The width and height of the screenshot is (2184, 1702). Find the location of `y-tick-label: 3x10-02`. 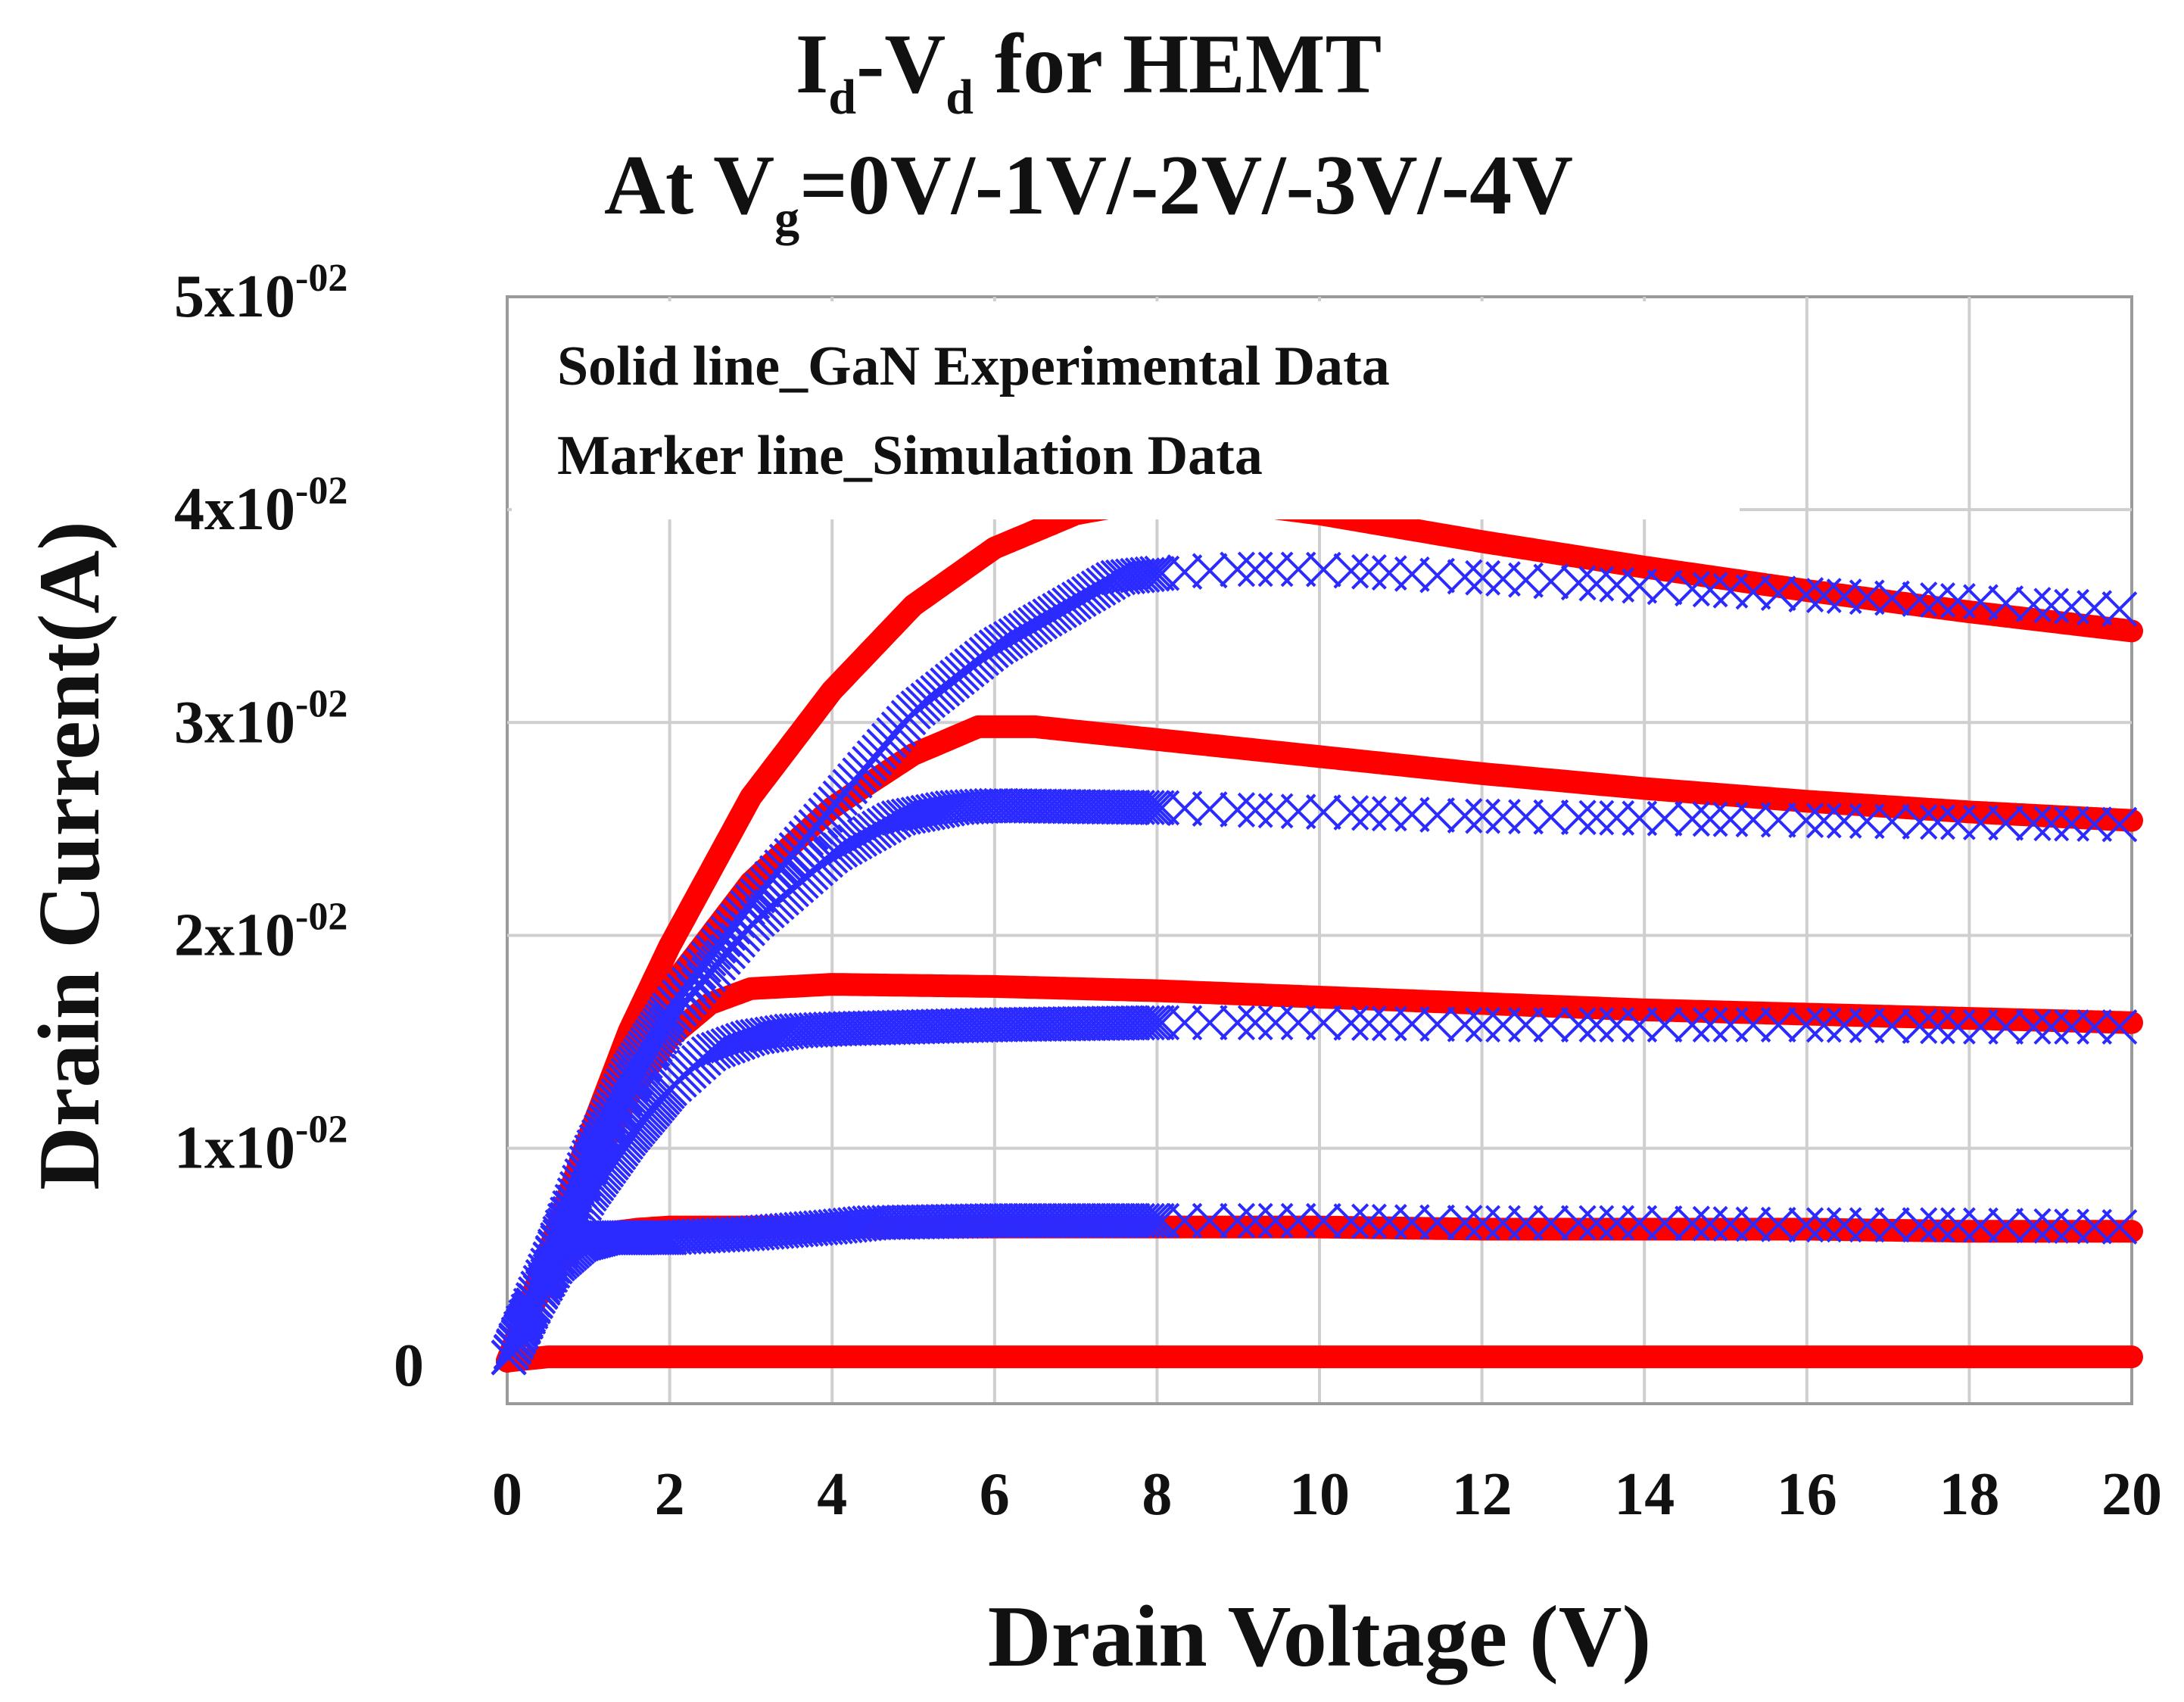

y-tick-label: 3x10-02 is located at coordinates (260, 719).